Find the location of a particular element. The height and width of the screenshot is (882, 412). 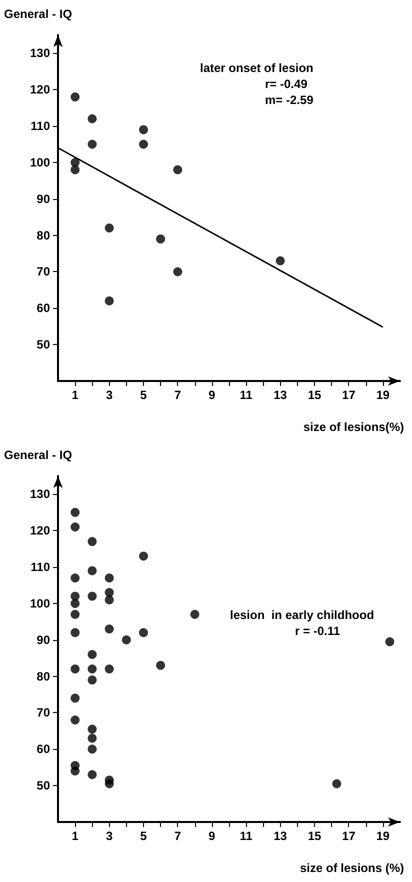

x-axis-title: size of lesions(%) is located at coordinates (353, 427).